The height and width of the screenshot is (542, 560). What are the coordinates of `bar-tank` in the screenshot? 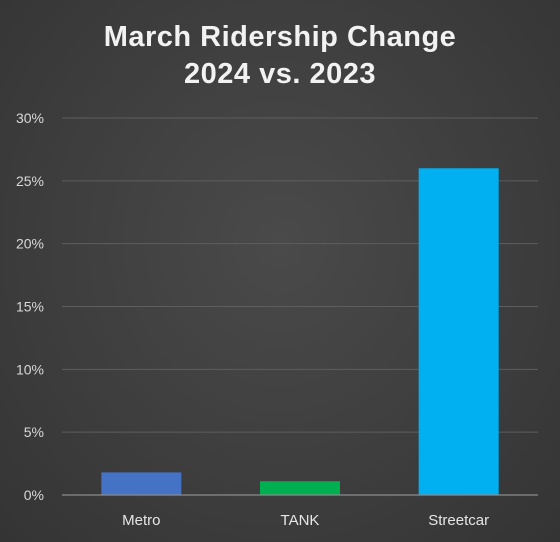 It's located at (300, 488).